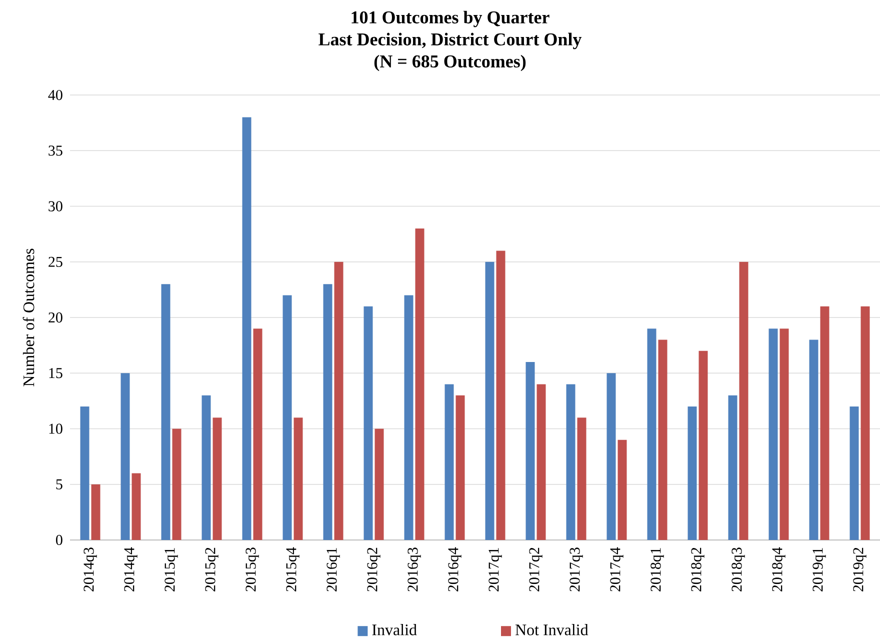  Describe the element at coordinates (551, 630) in the screenshot. I see `legend-label: Not Invalid` at that location.